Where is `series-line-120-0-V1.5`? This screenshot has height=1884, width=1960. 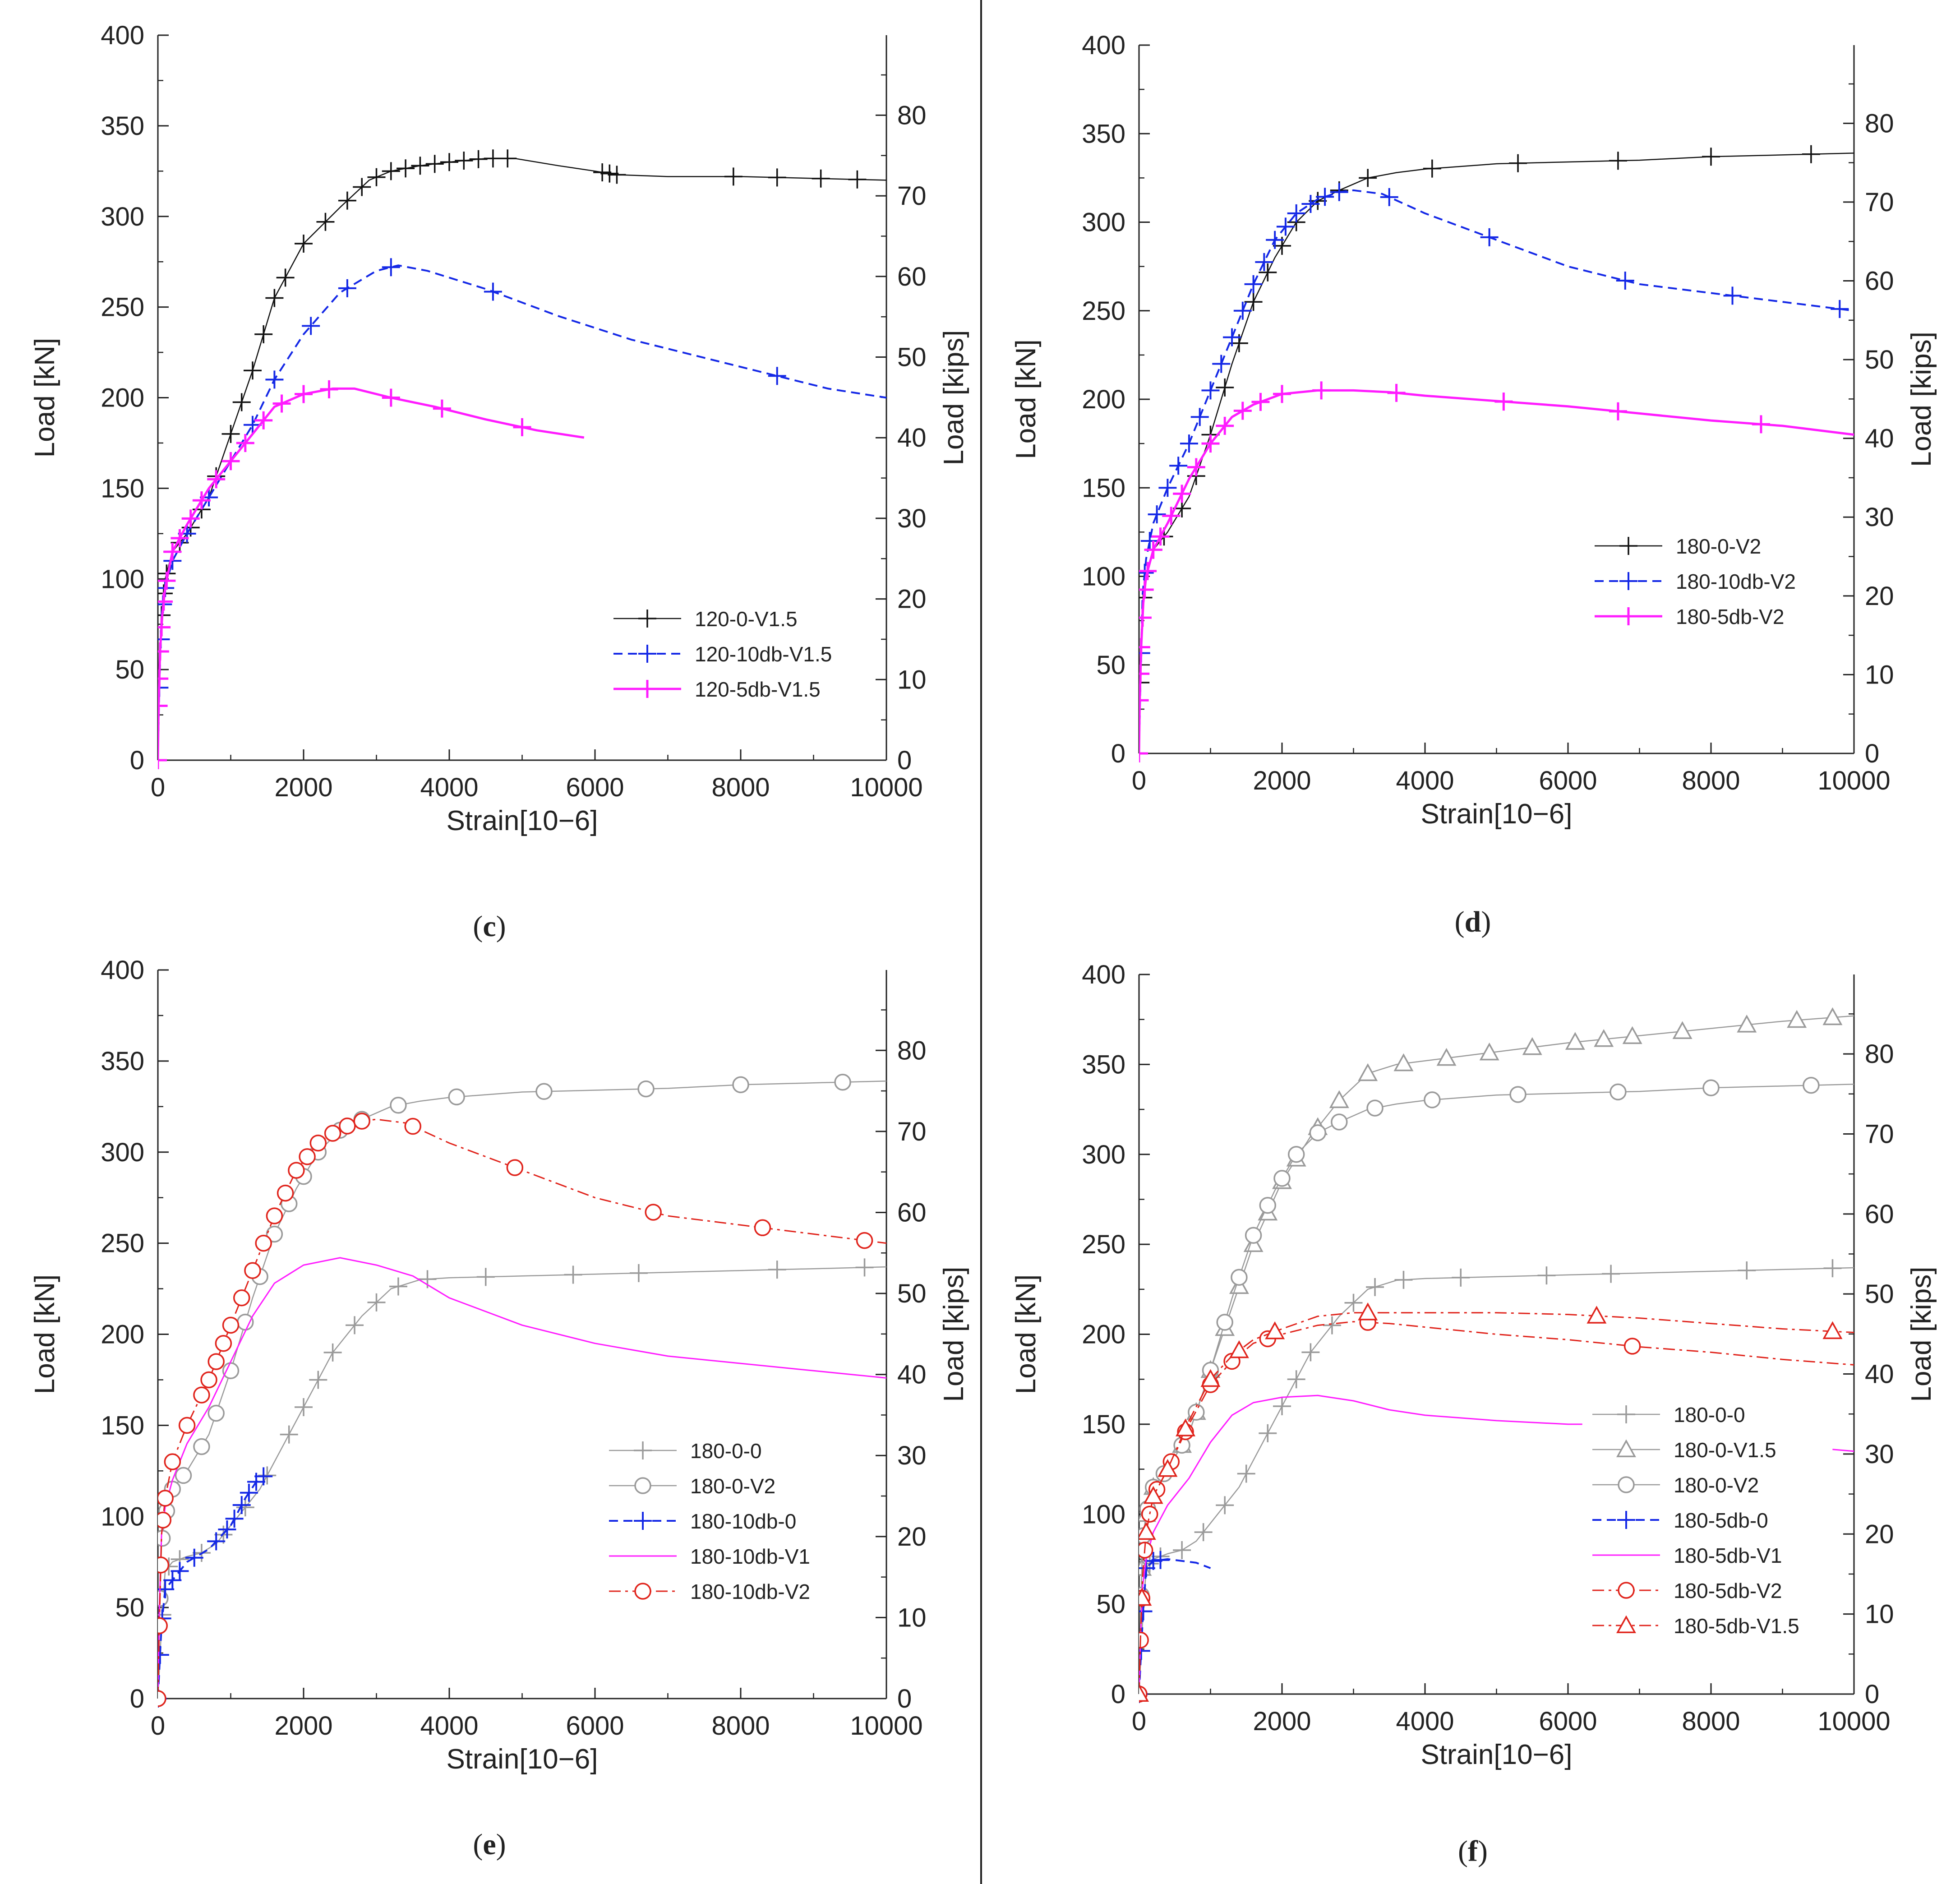 series-line-120-0-V1.5 is located at coordinates (522, 459).